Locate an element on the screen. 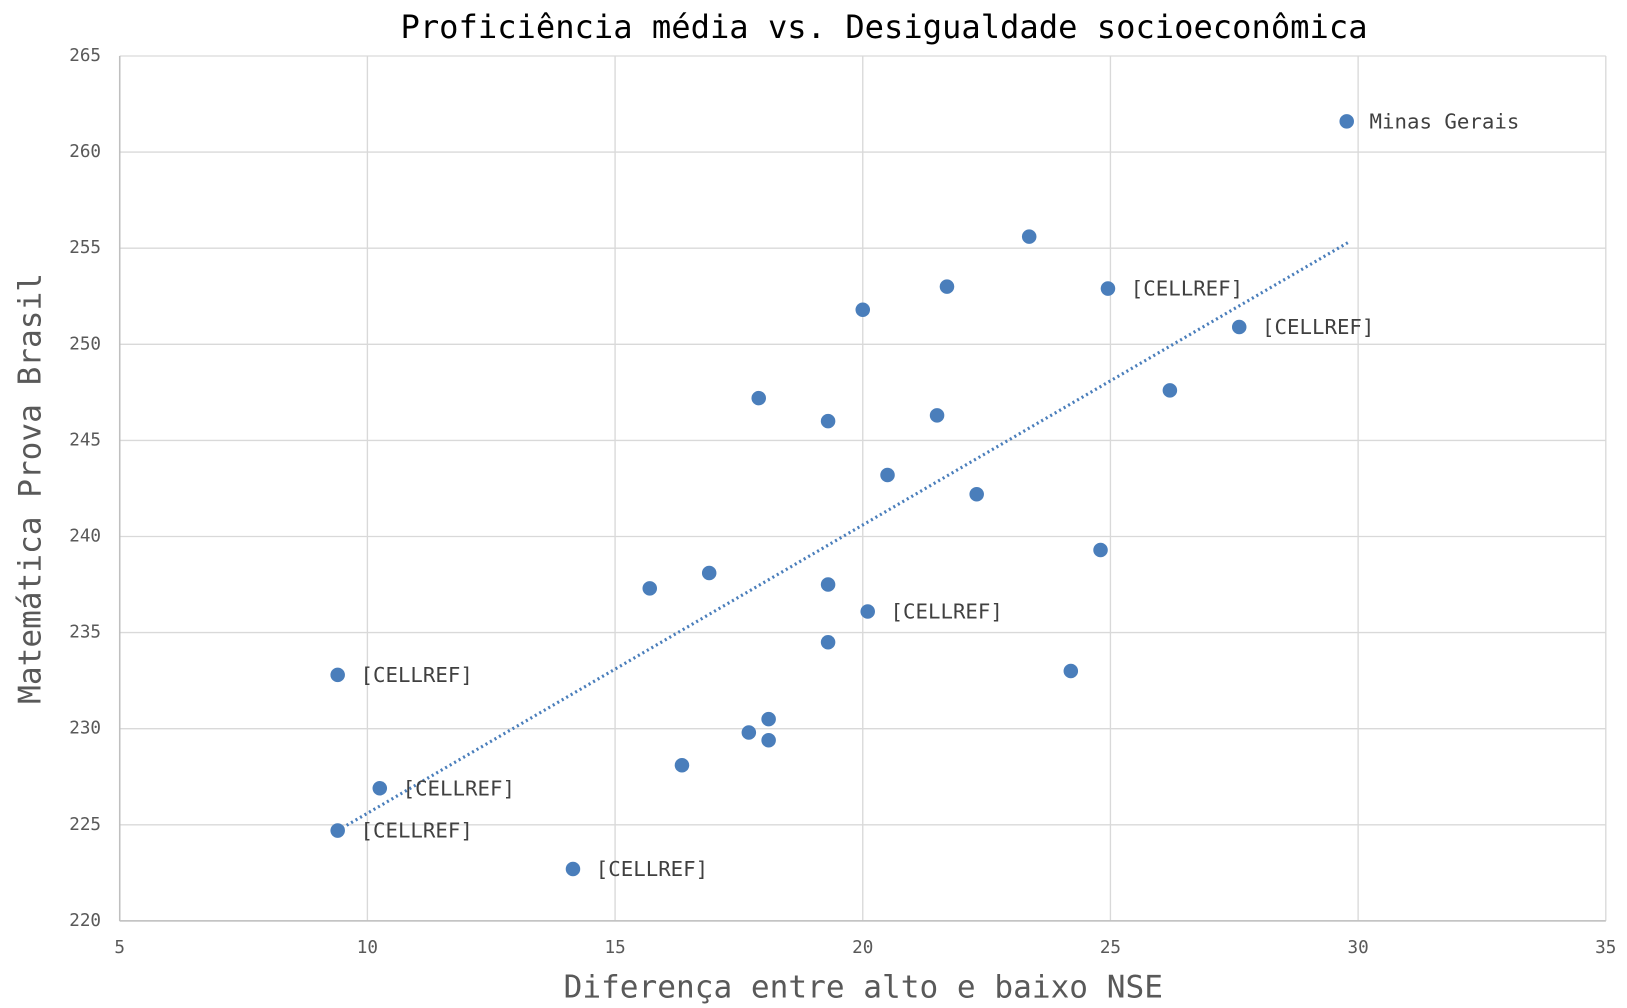 The height and width of the screenshot is (1008, 1627). data-label: Minas Gerais is located at coordinates (1445, 121).